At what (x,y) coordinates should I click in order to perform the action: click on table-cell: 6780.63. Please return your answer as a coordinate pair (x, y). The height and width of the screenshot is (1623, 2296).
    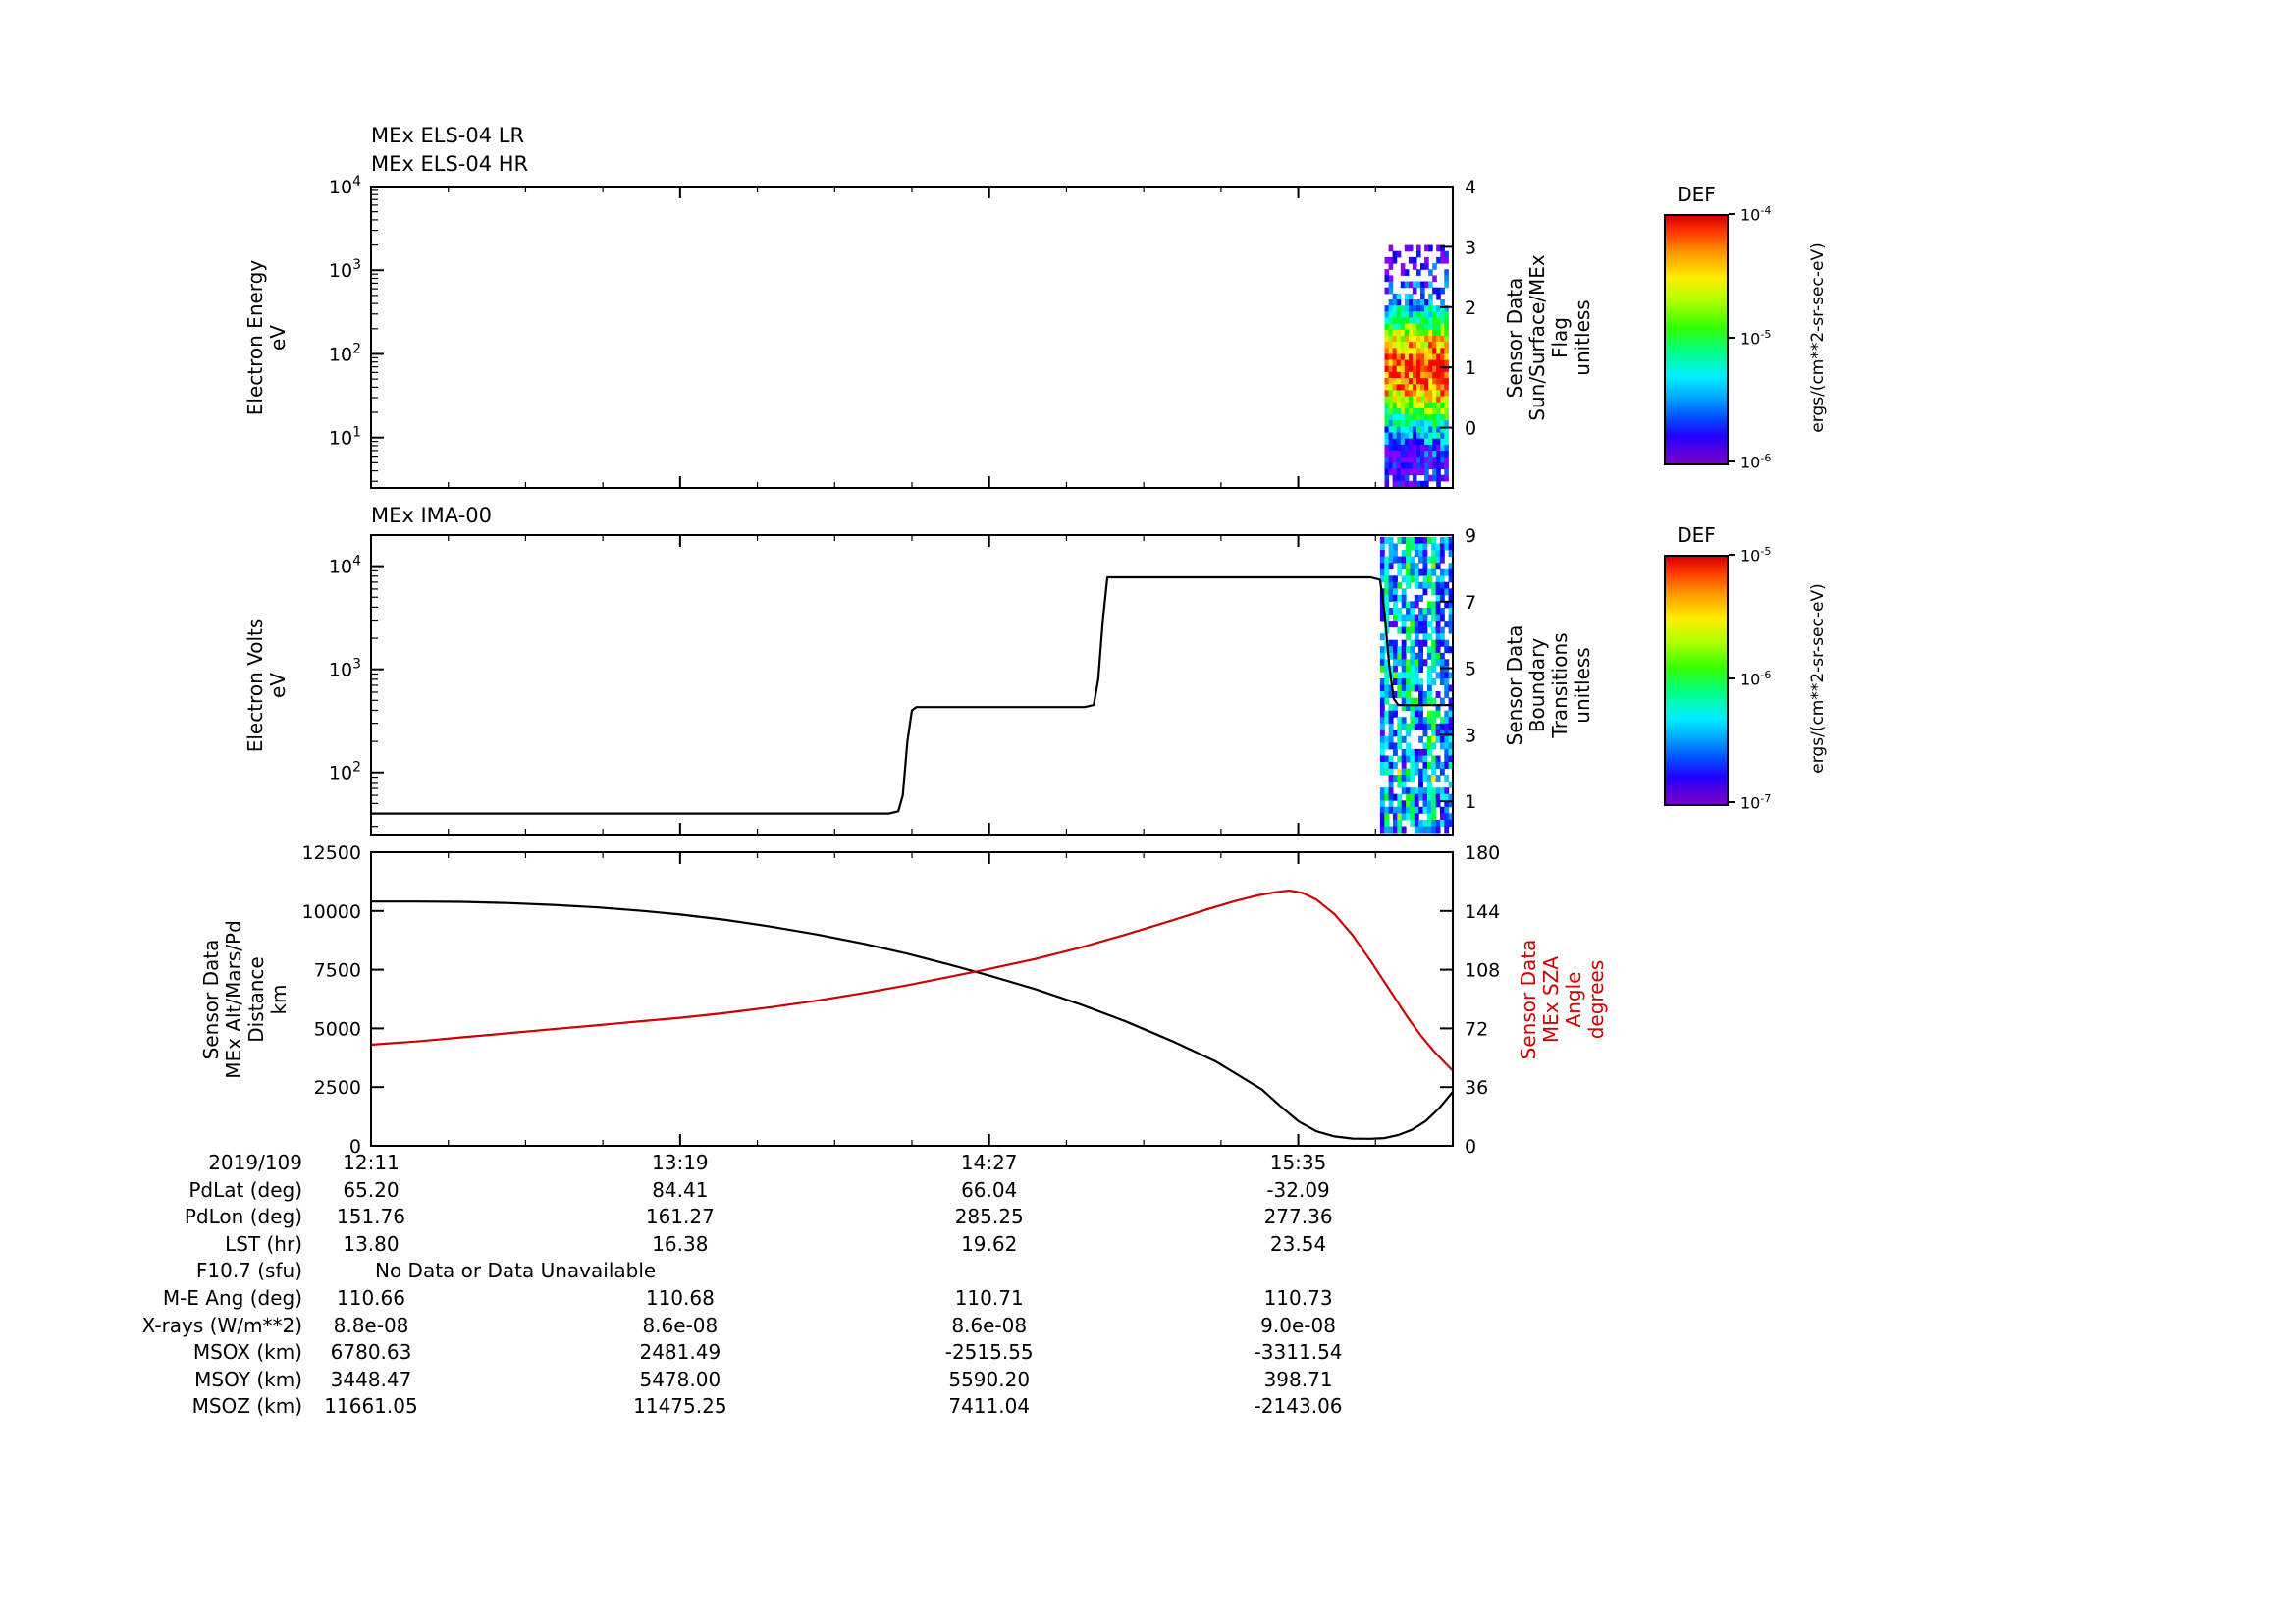
    Looking at the image, I should click on (371, 1352).